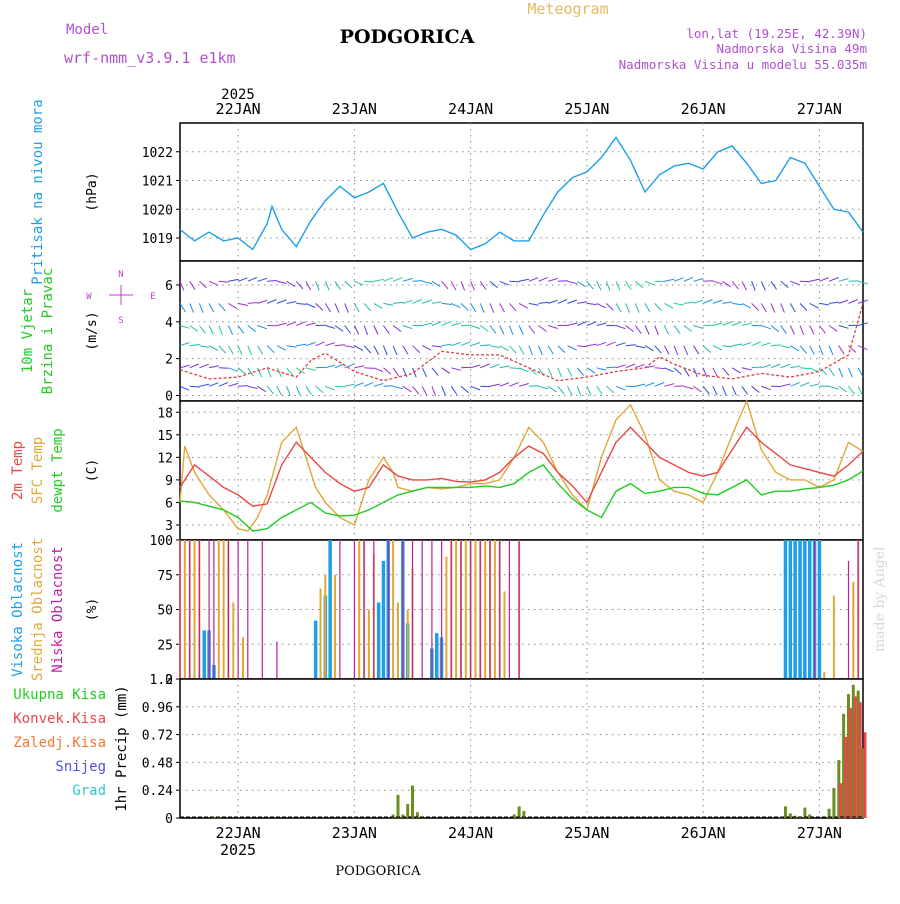 Image resolution: width=900 pixels, height=904 pixels. Describe the element at coordinates (354, 833) in the screenshot. I see `day-label-bottom: 23JAN` at that location.